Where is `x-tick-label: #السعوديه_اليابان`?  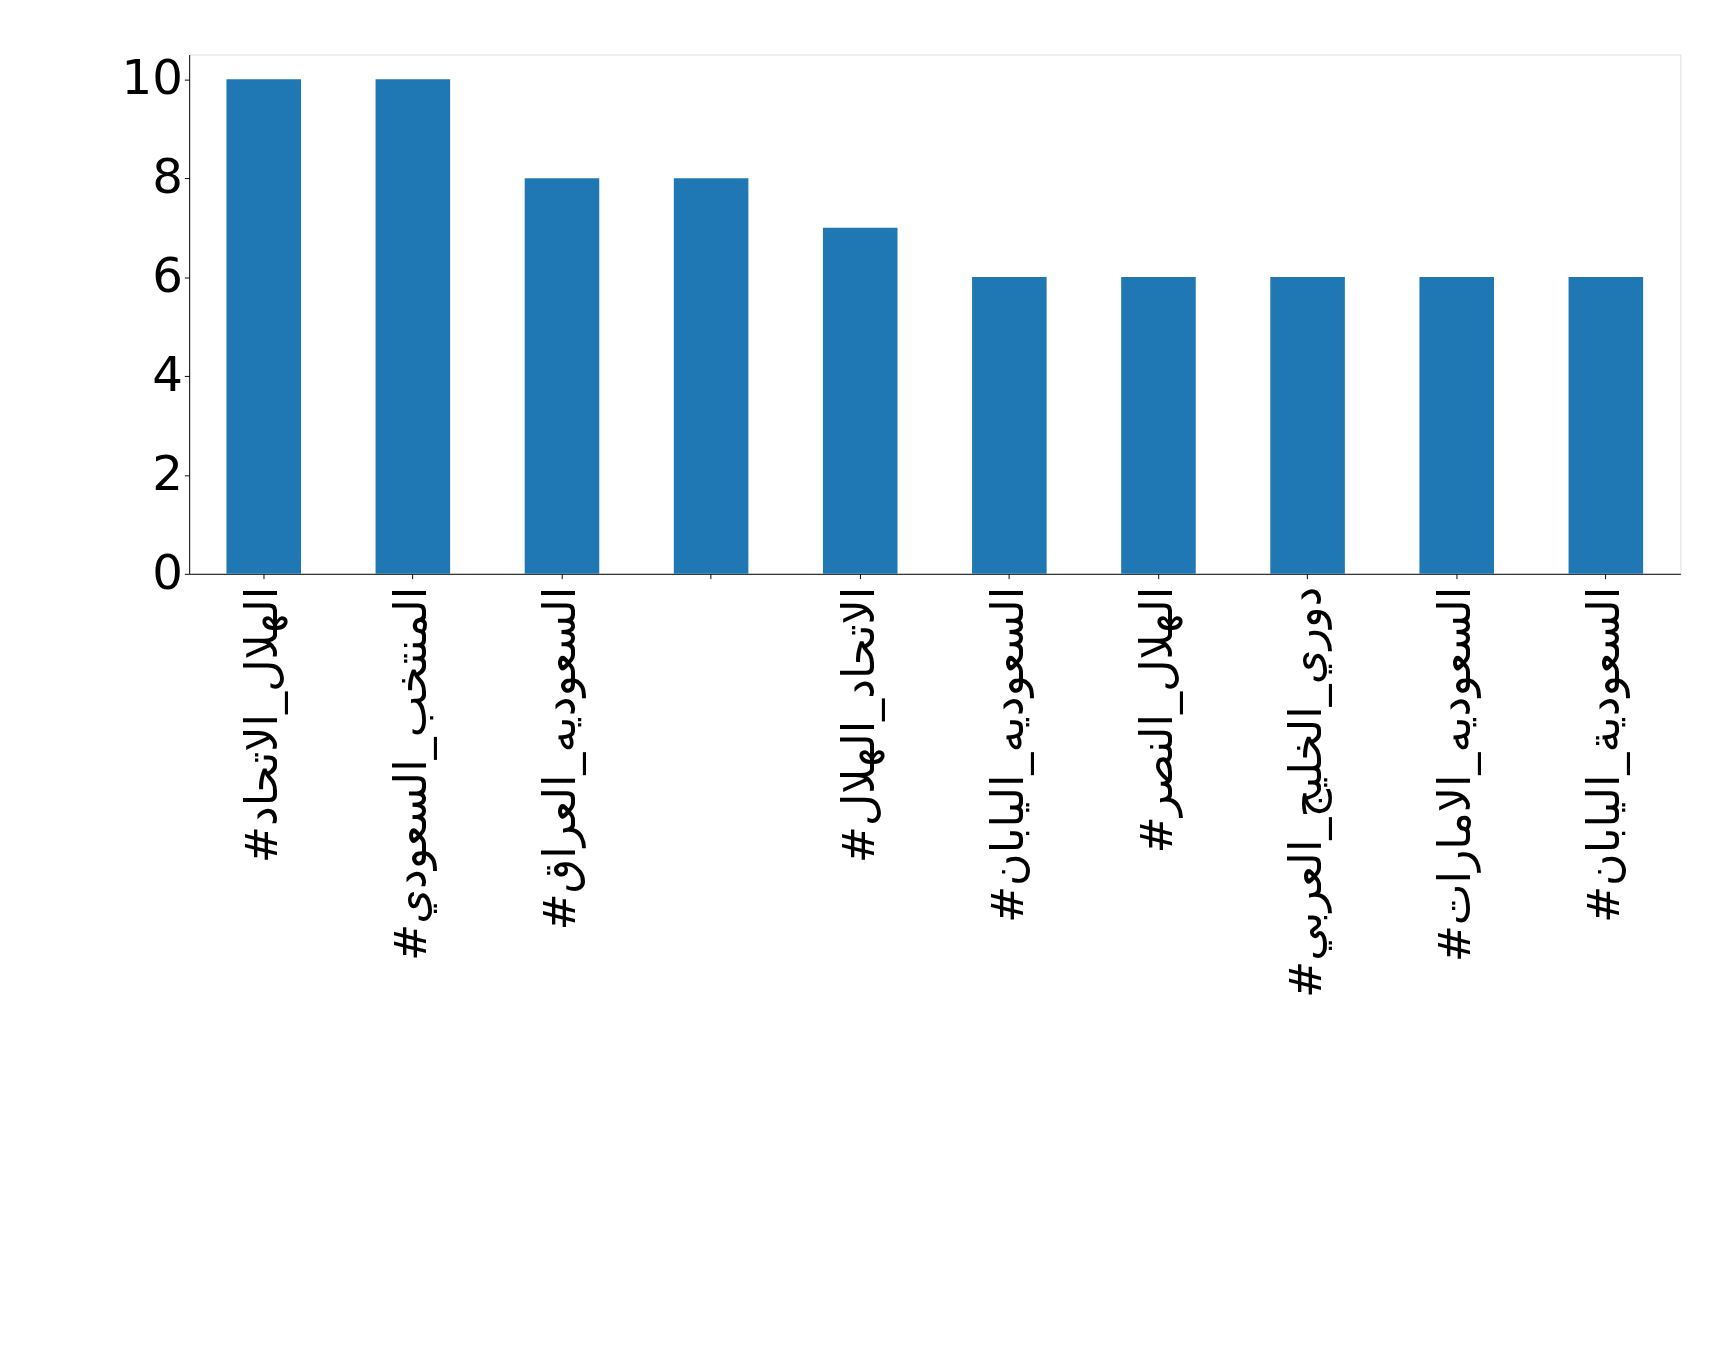
x-tick-label: #السعوديه_اليابان is located at coordinates (1007, 755).